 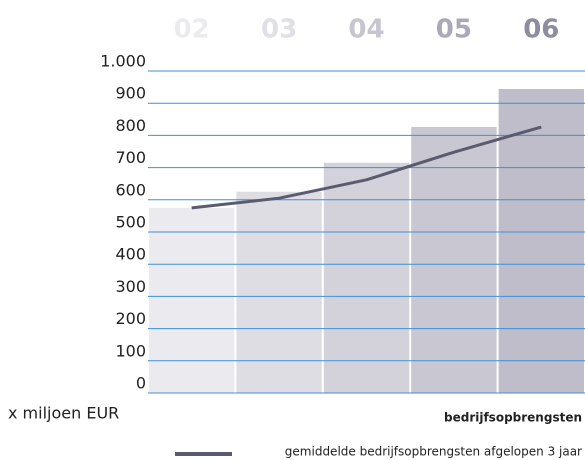 What do you see at coordinates (130, 254) in the screenshot?
I see `y-tick-label: 400` at bounding box center [130, 254].